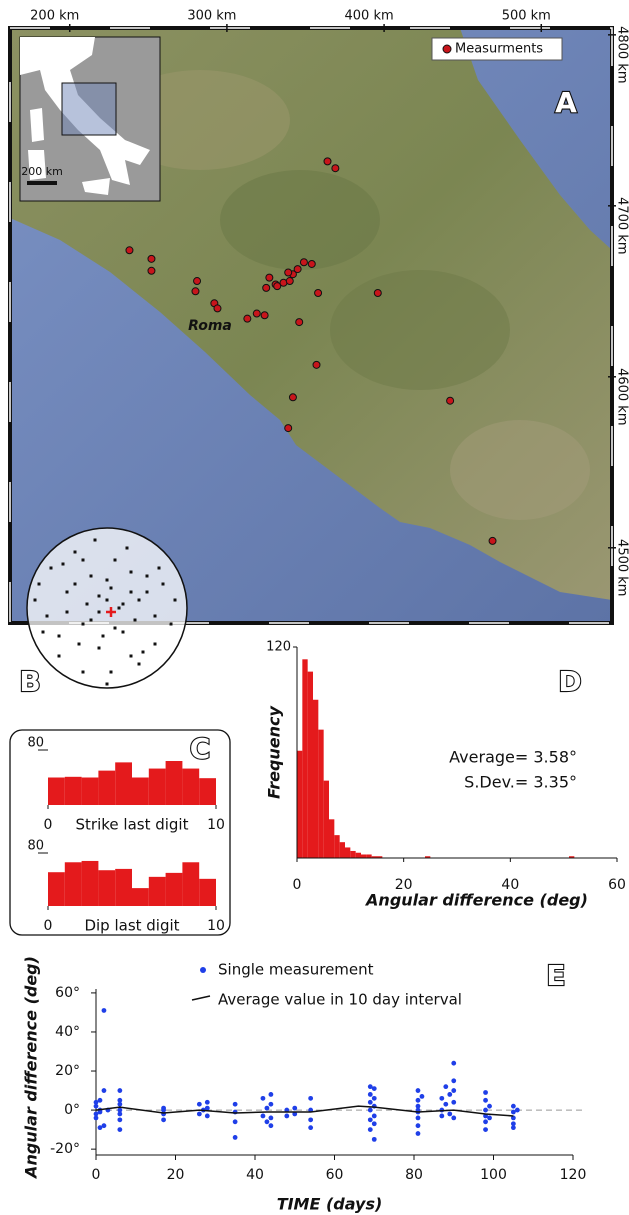 Image resolution: width=629 pixels, height=1215 pixels. Describe the element at coordinates (42, 183) in the screenshot. I see `scale-bar` at that location.